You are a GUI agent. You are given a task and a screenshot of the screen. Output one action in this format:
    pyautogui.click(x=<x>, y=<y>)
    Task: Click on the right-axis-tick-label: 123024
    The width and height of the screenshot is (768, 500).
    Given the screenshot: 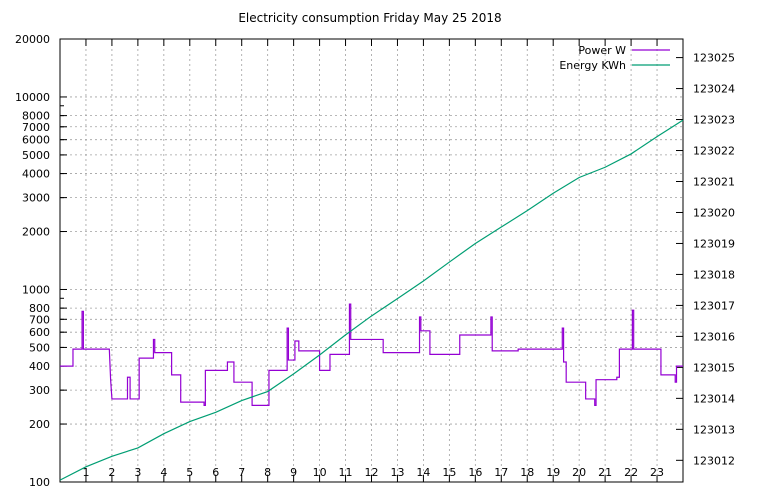 What is the action you would take?
    pyautogui.click(x=714, y=89)
    